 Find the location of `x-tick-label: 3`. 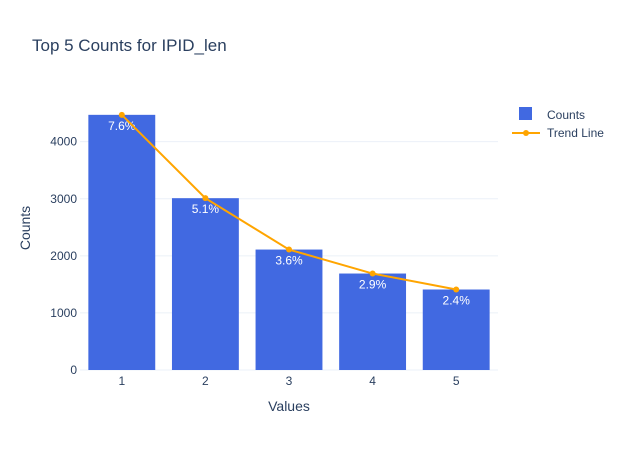

x-tick-label: 3 is located at coordinates (289, 381).